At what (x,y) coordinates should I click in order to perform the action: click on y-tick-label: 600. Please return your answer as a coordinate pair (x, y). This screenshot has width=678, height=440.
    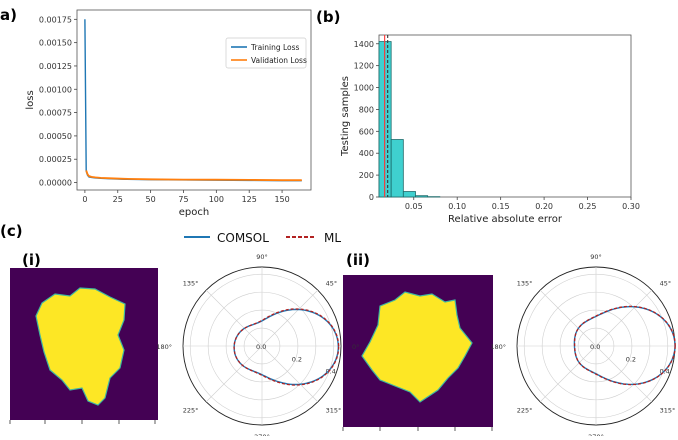
    Looking at the image, I should click on (366, 131).